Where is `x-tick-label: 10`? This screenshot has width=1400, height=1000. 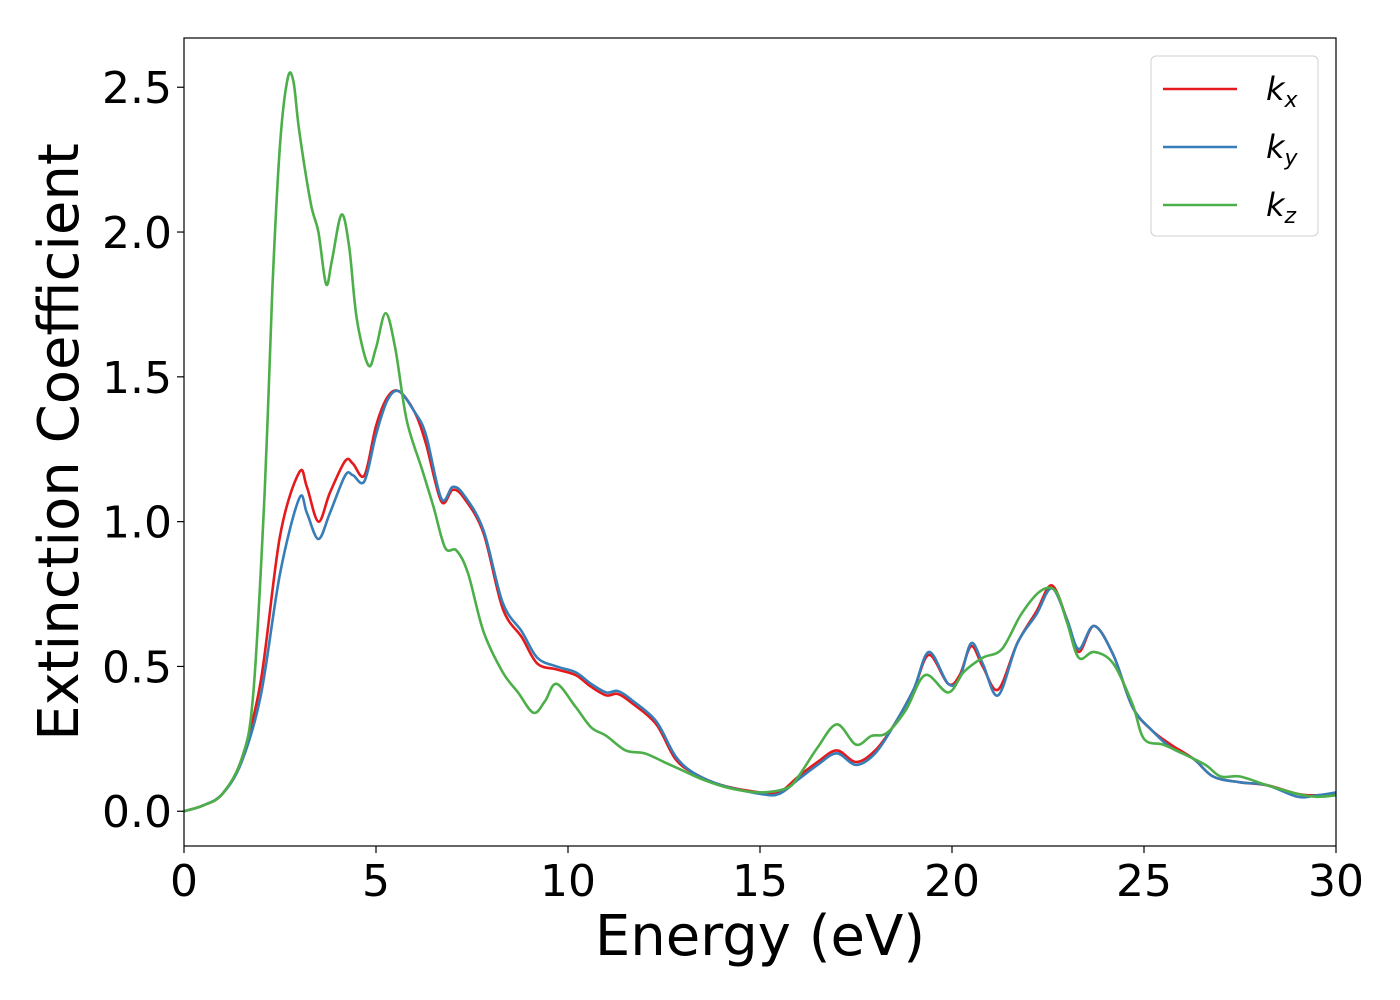
x-tick-label: 10 is located at coordinates (568, 881).